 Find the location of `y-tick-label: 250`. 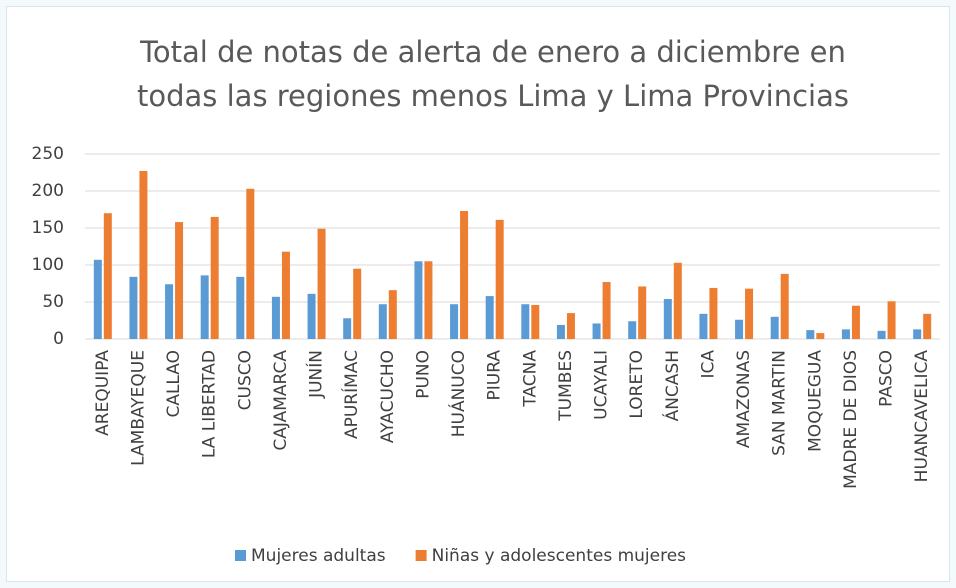

y-tick-label: 250 is located at coordinates (48, 154).